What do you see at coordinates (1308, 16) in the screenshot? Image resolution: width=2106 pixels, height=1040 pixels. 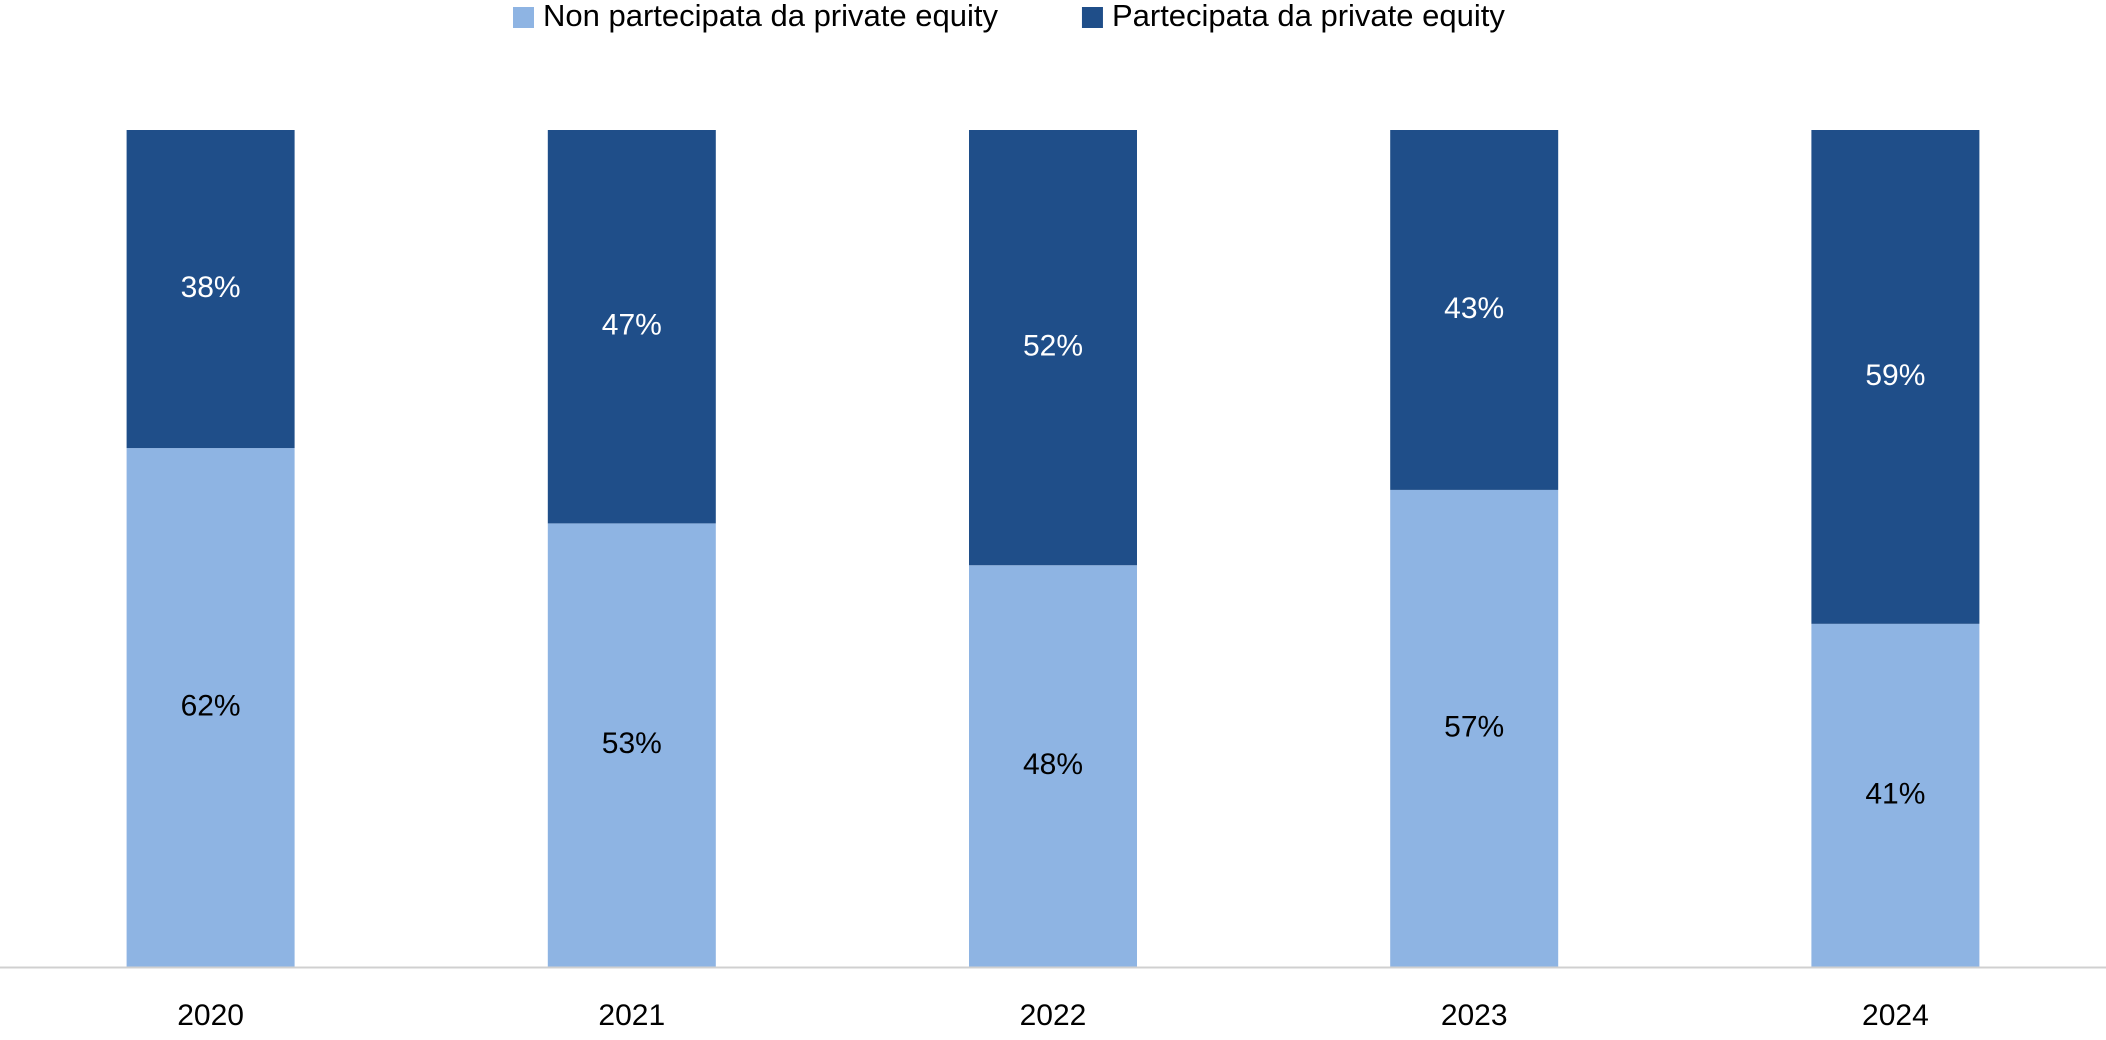 I see `legend-label: Partecipata da private equity` at bounding box center [1308, 16].